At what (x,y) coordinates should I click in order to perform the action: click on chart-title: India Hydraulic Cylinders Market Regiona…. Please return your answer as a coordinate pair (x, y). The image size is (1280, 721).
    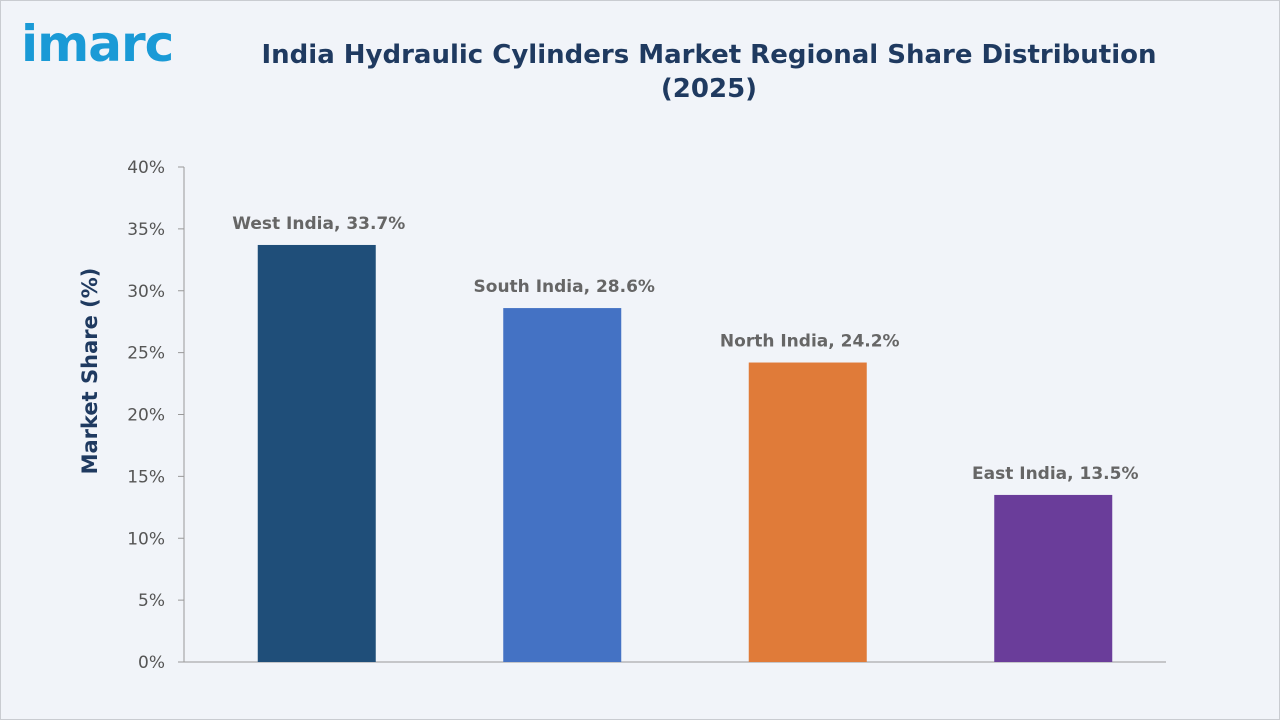
    Looking at the image, I should click on (709, 72).